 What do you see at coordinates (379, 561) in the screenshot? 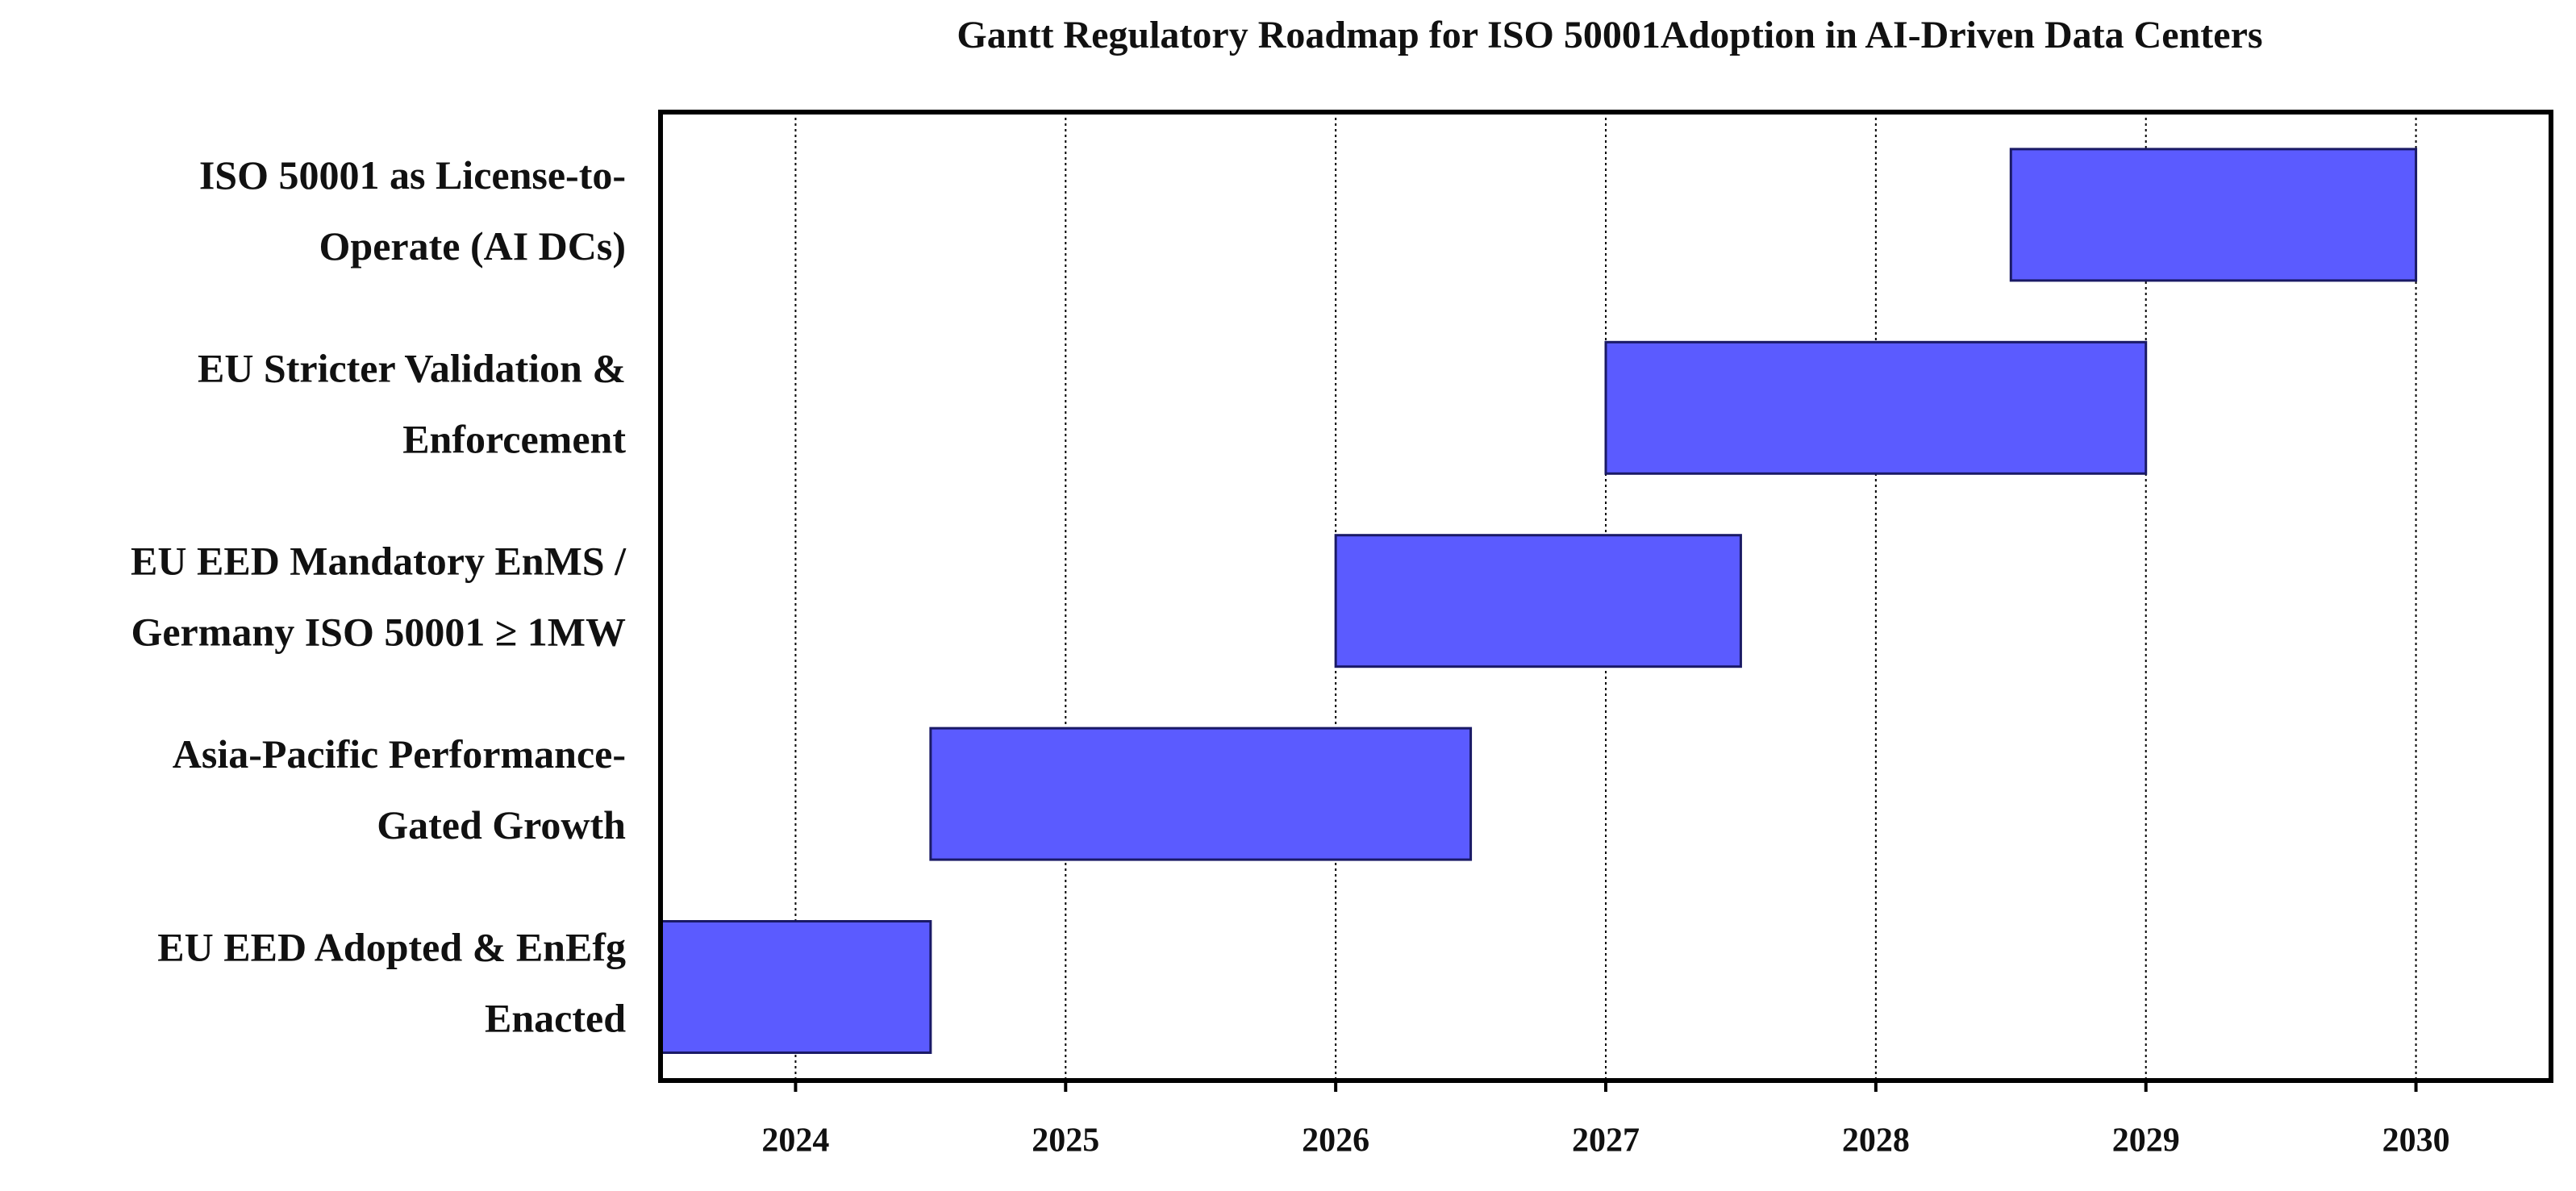
I see `y-tick-label: EU EED Mandatory EnMS /` at bounding box center [379, 561].